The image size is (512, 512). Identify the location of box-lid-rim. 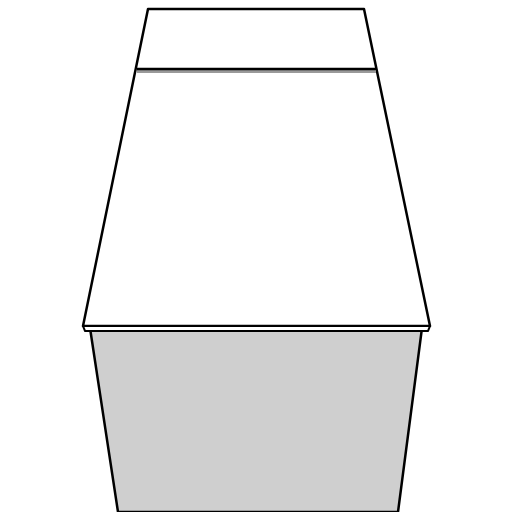
(256, 328).